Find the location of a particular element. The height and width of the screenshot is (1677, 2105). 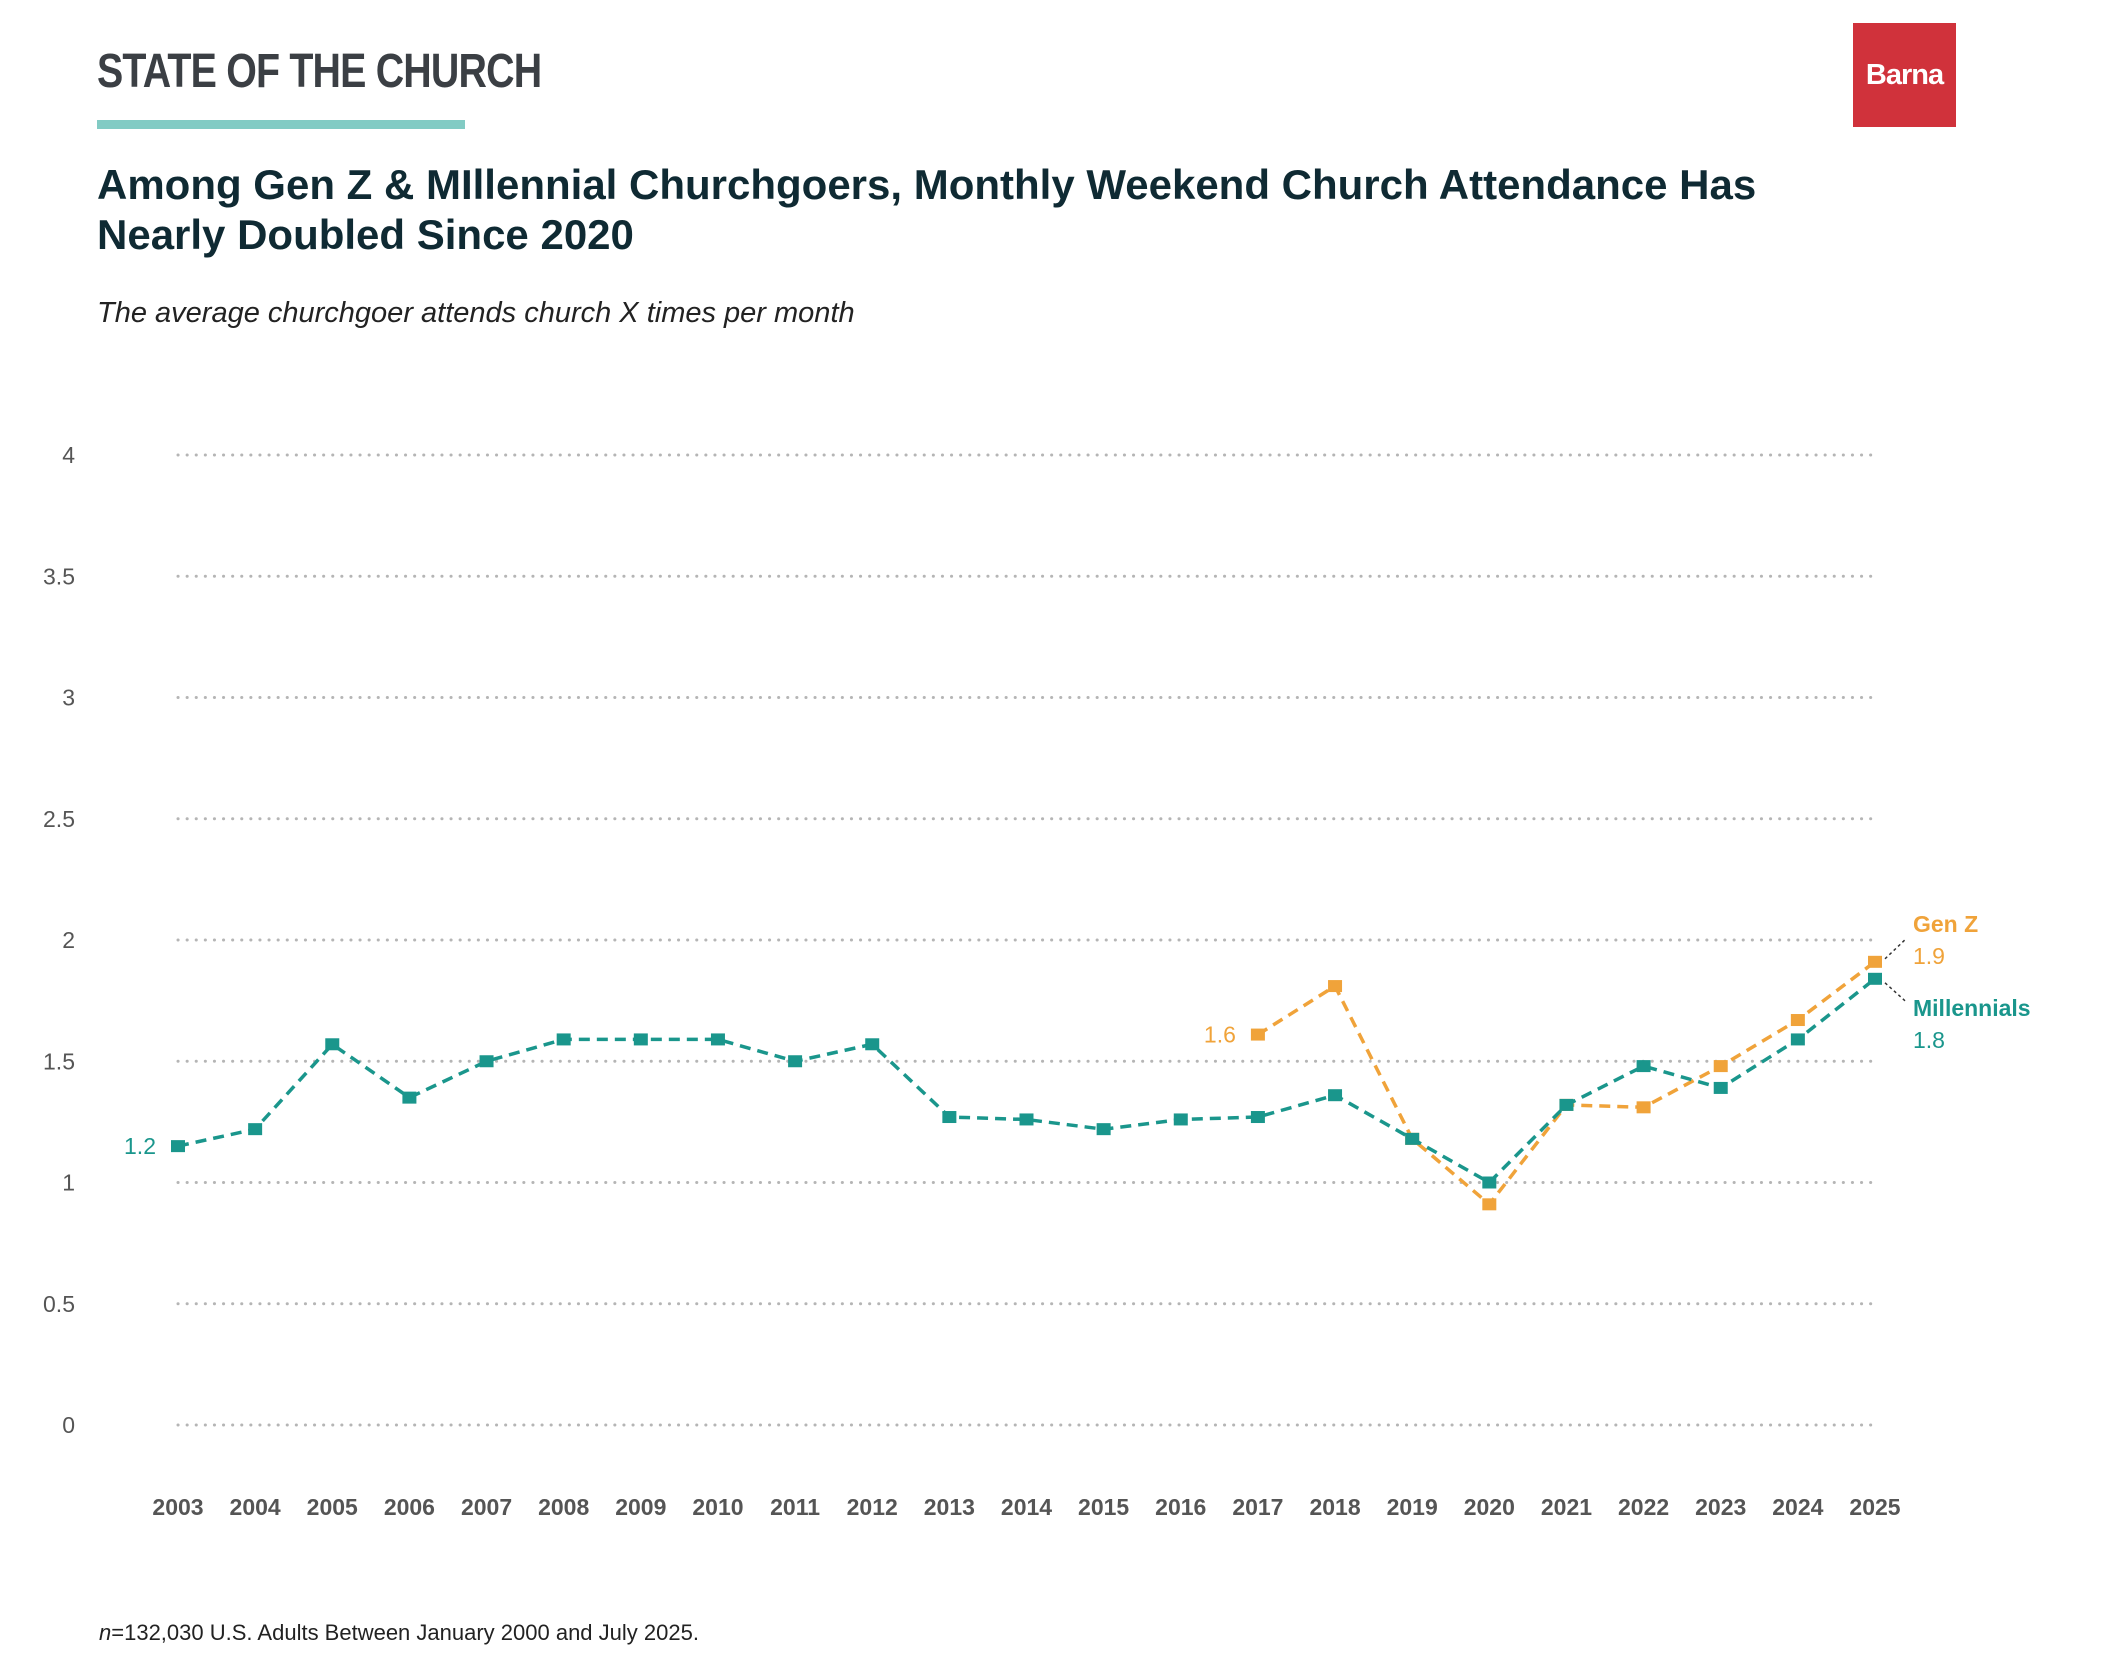

footnote-n: n is located at coordinates (105, 1632).